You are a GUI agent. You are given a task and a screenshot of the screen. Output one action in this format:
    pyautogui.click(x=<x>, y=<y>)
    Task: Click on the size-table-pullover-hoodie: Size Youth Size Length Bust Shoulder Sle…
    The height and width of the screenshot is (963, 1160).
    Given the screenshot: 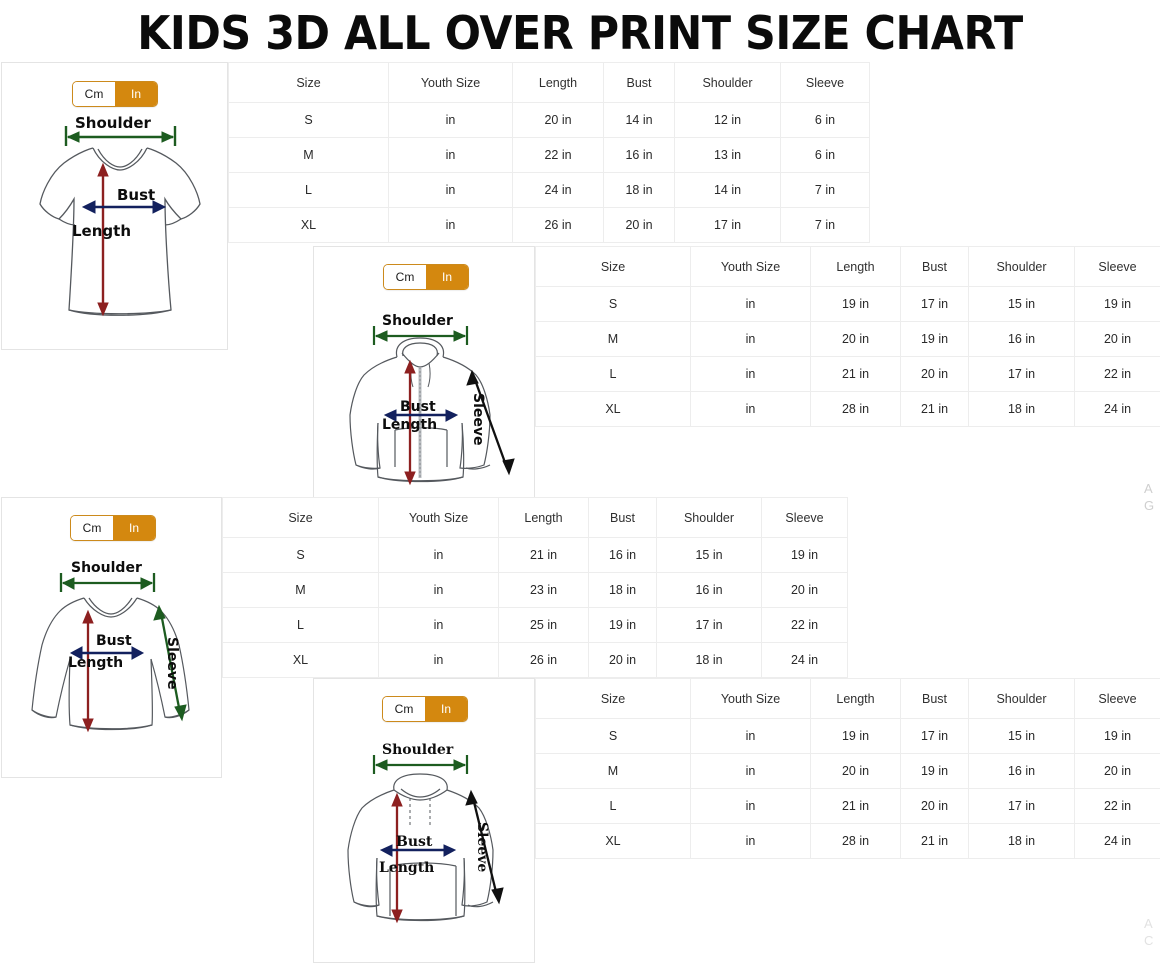 What is the action you would take?
    pyautogui.click(x=847, y=768)
    